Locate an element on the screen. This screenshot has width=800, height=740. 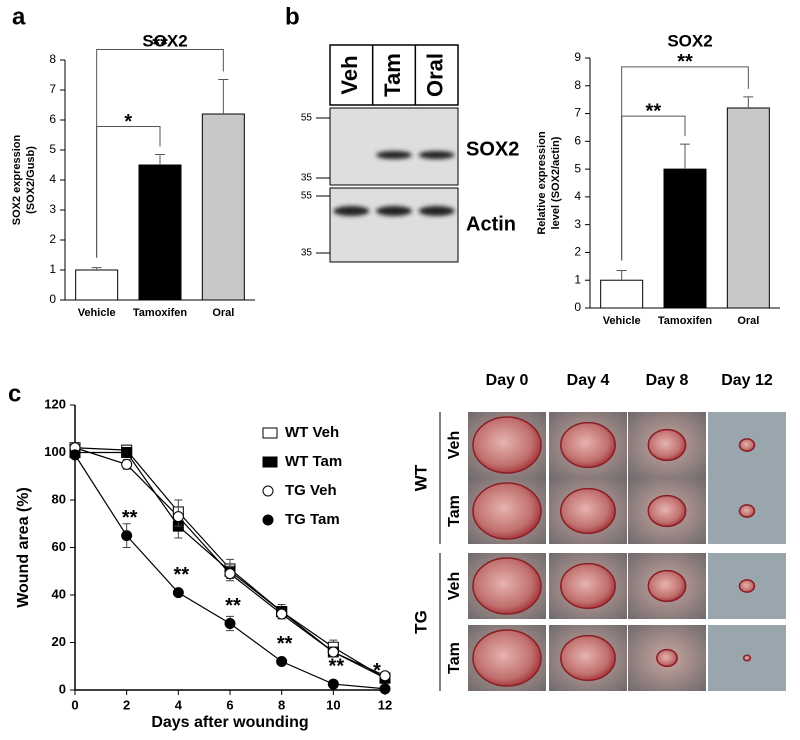
y-tick-label: 2 is located at coordinates (577, 252).